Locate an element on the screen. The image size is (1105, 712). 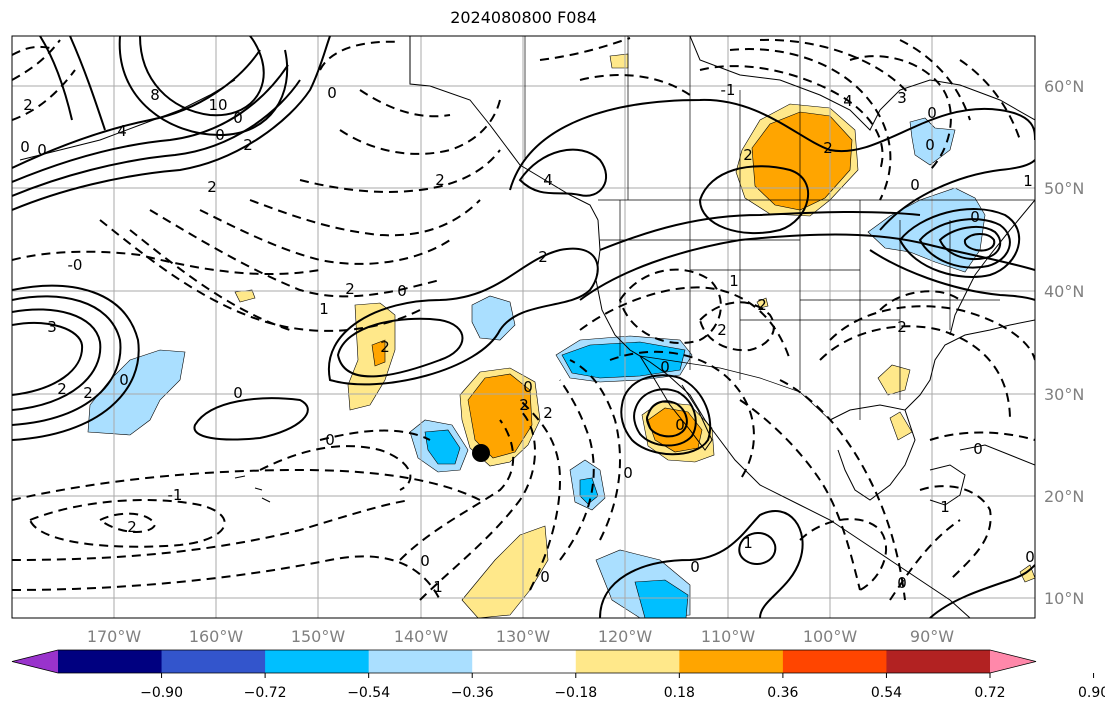
colorbar-tick-label: −0.18 is located at coordinates (575, 693).